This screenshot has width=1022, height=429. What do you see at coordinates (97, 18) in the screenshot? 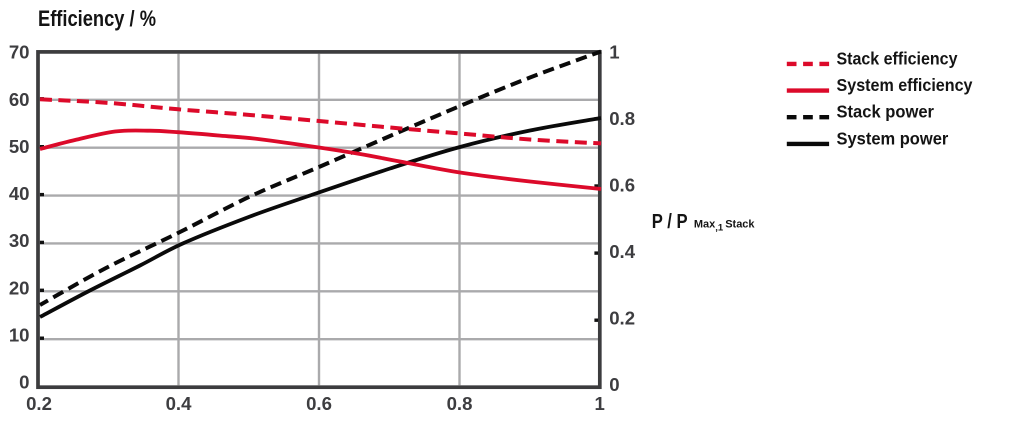
I see `svg-text: Efficiency / %` at bounding box center [97, 18].